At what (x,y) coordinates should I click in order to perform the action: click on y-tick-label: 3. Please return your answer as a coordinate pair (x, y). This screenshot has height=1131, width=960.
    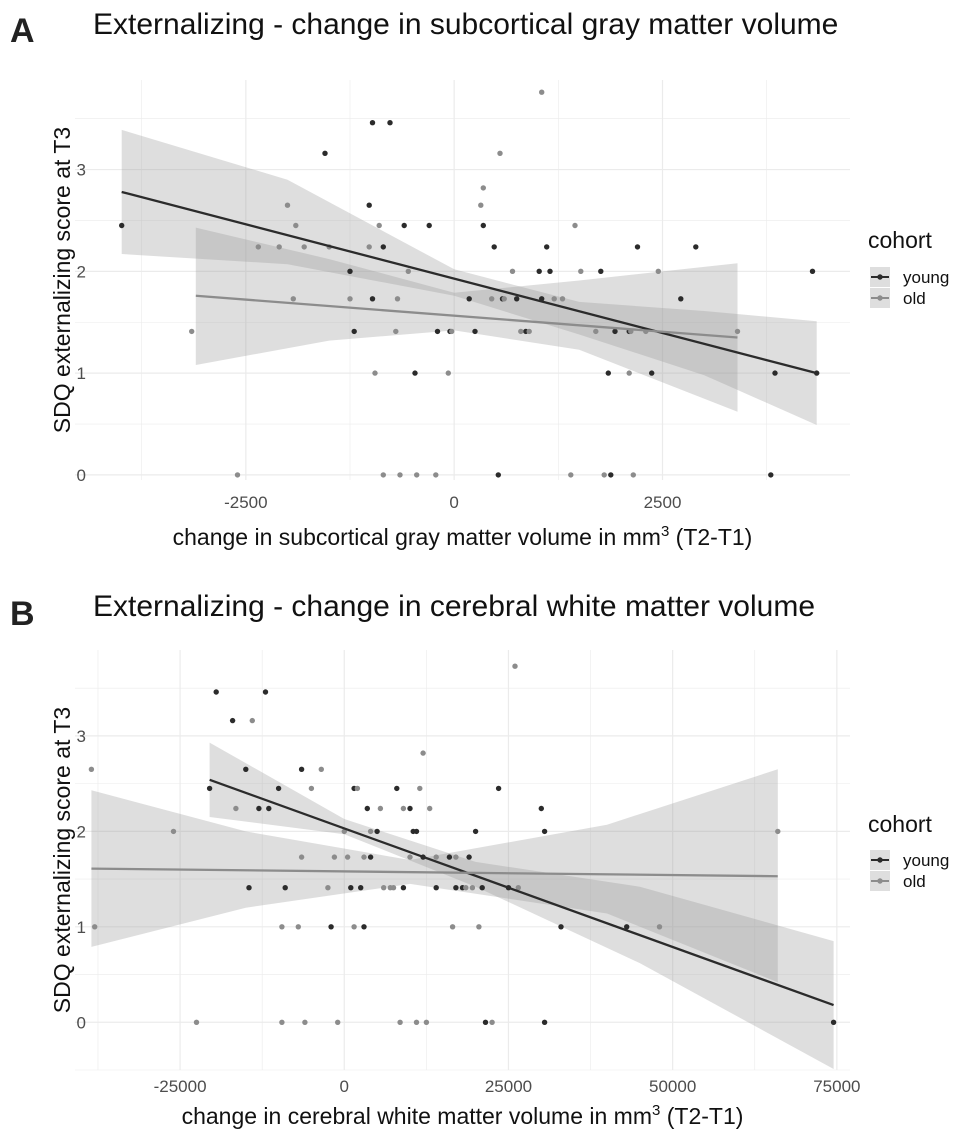
    Looking at the image, I should click on (81, 736).